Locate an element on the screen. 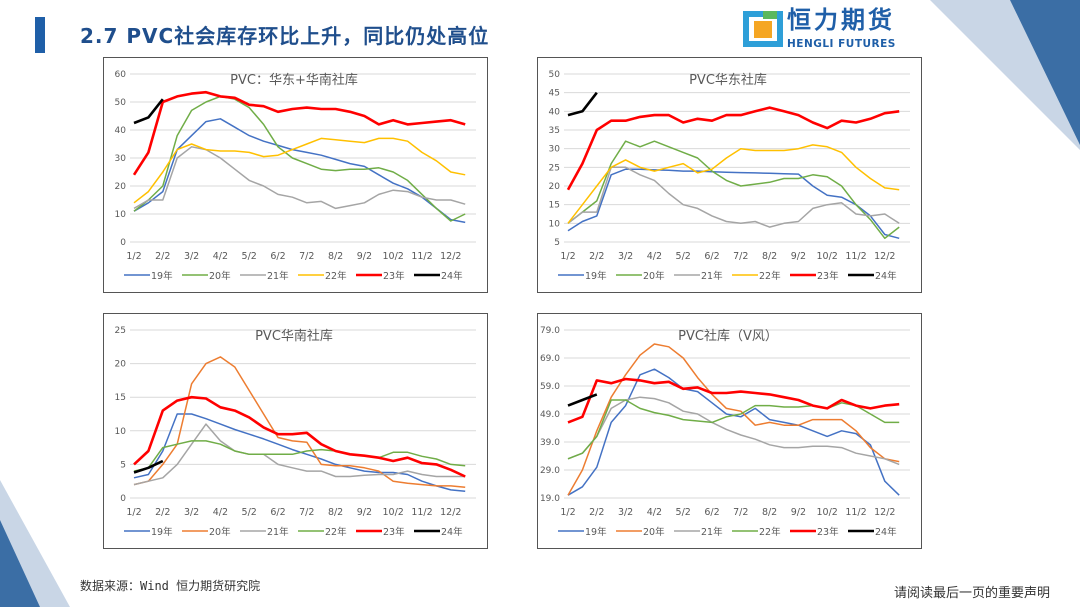 This screenshot has height=607, width=1080. disclaimer-note: 请阅读最后一页的重要声明 is located at coordinates (971, 593).